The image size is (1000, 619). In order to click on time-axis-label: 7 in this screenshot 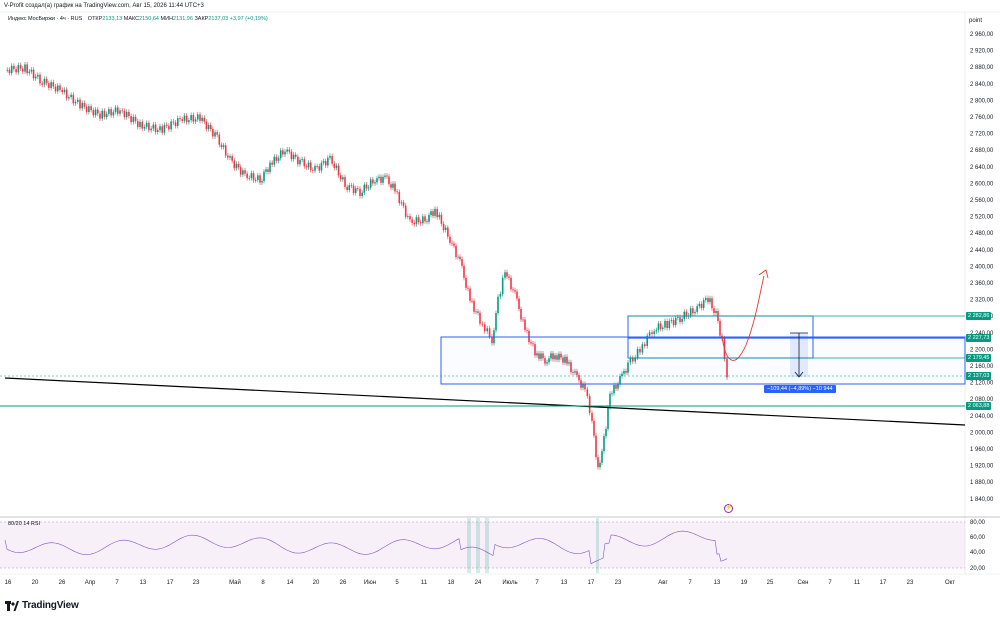, I will do `click(690, 583)`.